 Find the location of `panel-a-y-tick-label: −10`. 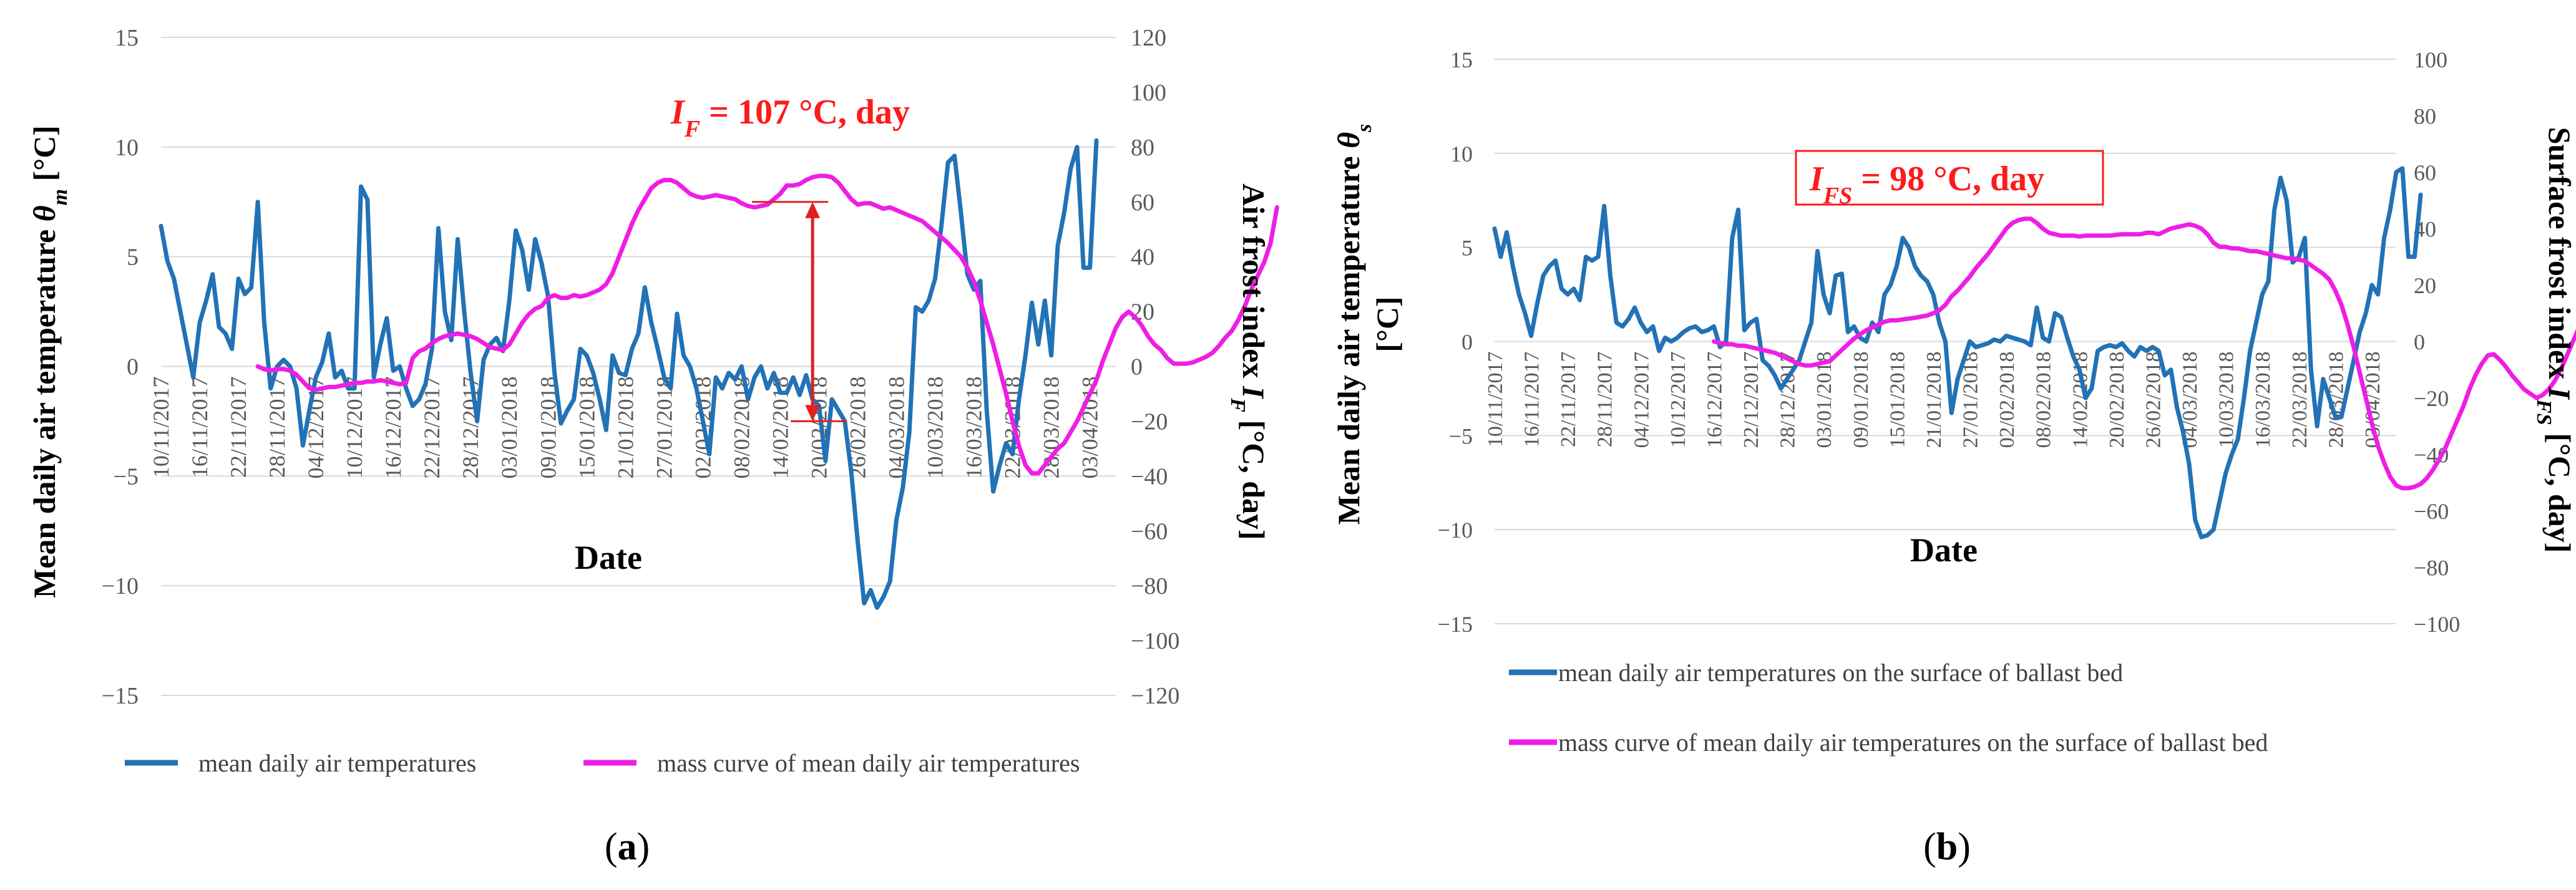

panel-a-y-tick-label: −10 is located at coordinates (120, 586).